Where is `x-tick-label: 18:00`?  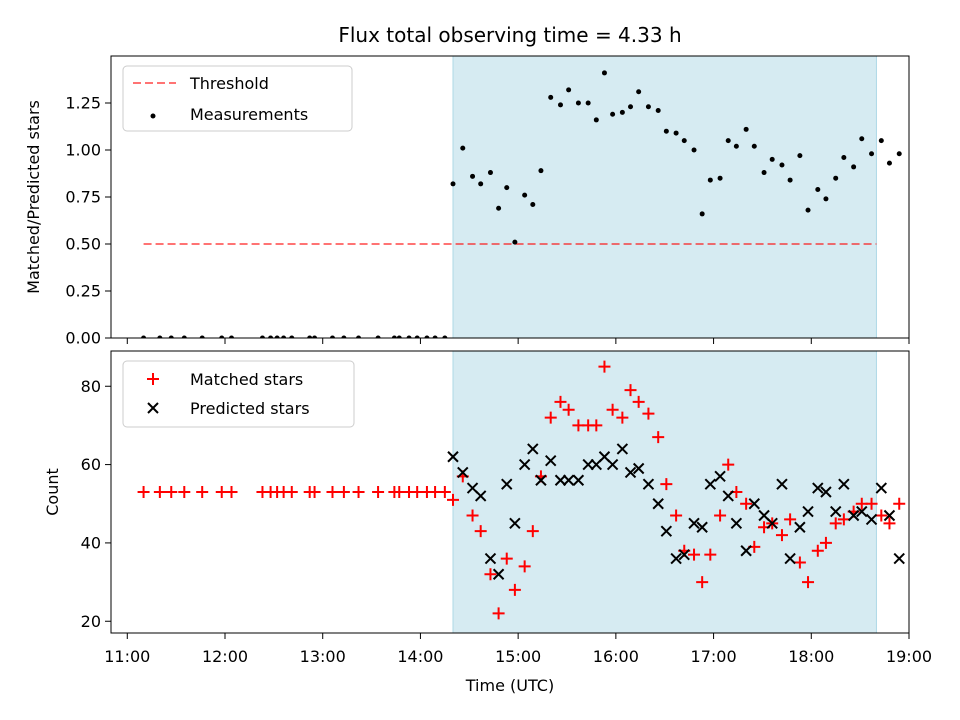
x-tick-label: 18:00 is located at coordinates (811, 656).